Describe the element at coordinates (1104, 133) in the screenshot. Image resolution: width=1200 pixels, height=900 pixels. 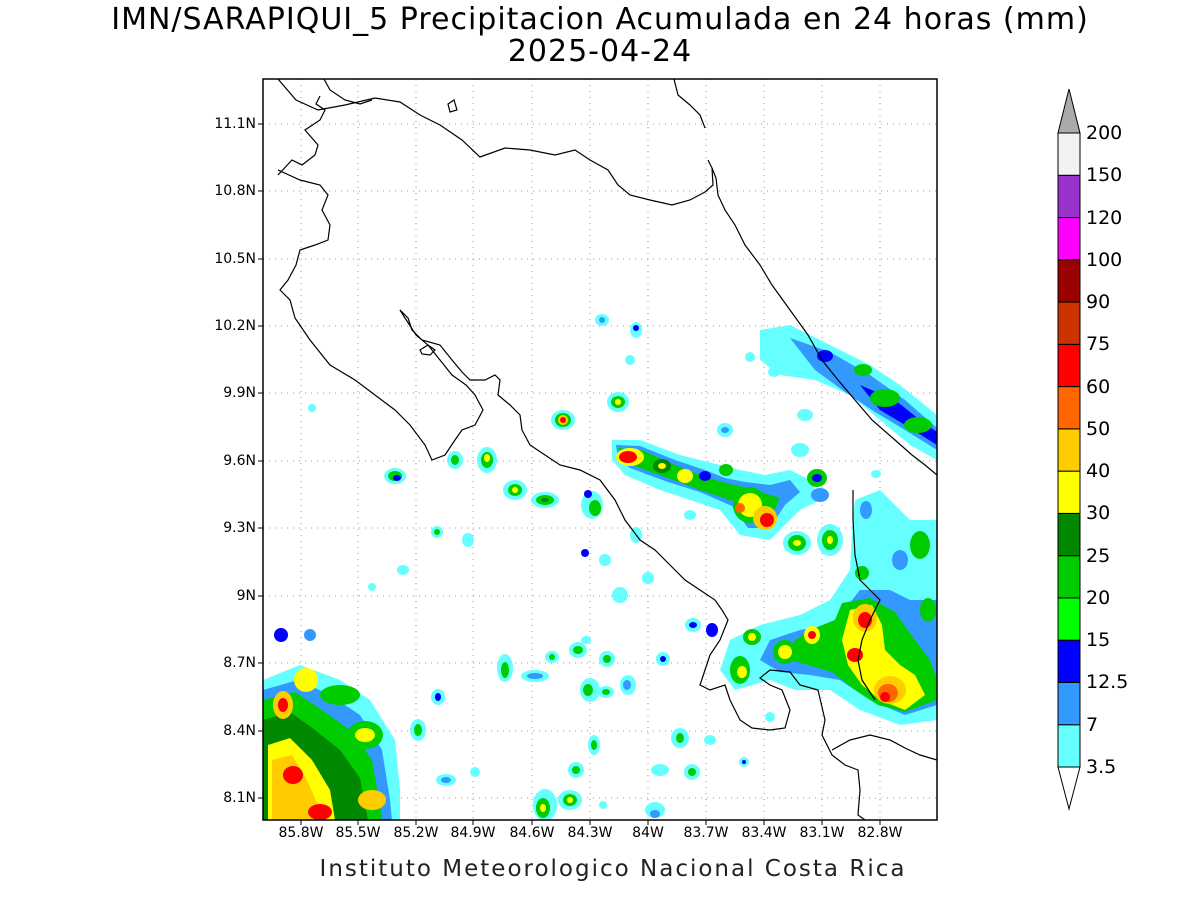
I see `color-bar-label: 200` at that location.